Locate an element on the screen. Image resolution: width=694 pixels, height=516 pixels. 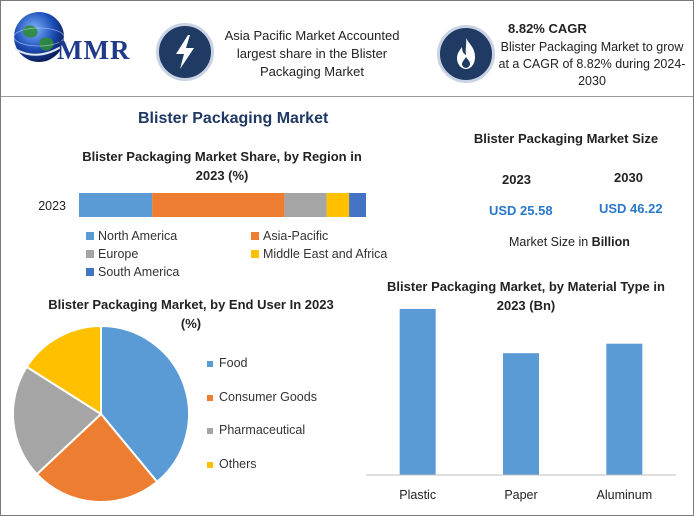
material-bar-paper is located at coordinates (521, 414).